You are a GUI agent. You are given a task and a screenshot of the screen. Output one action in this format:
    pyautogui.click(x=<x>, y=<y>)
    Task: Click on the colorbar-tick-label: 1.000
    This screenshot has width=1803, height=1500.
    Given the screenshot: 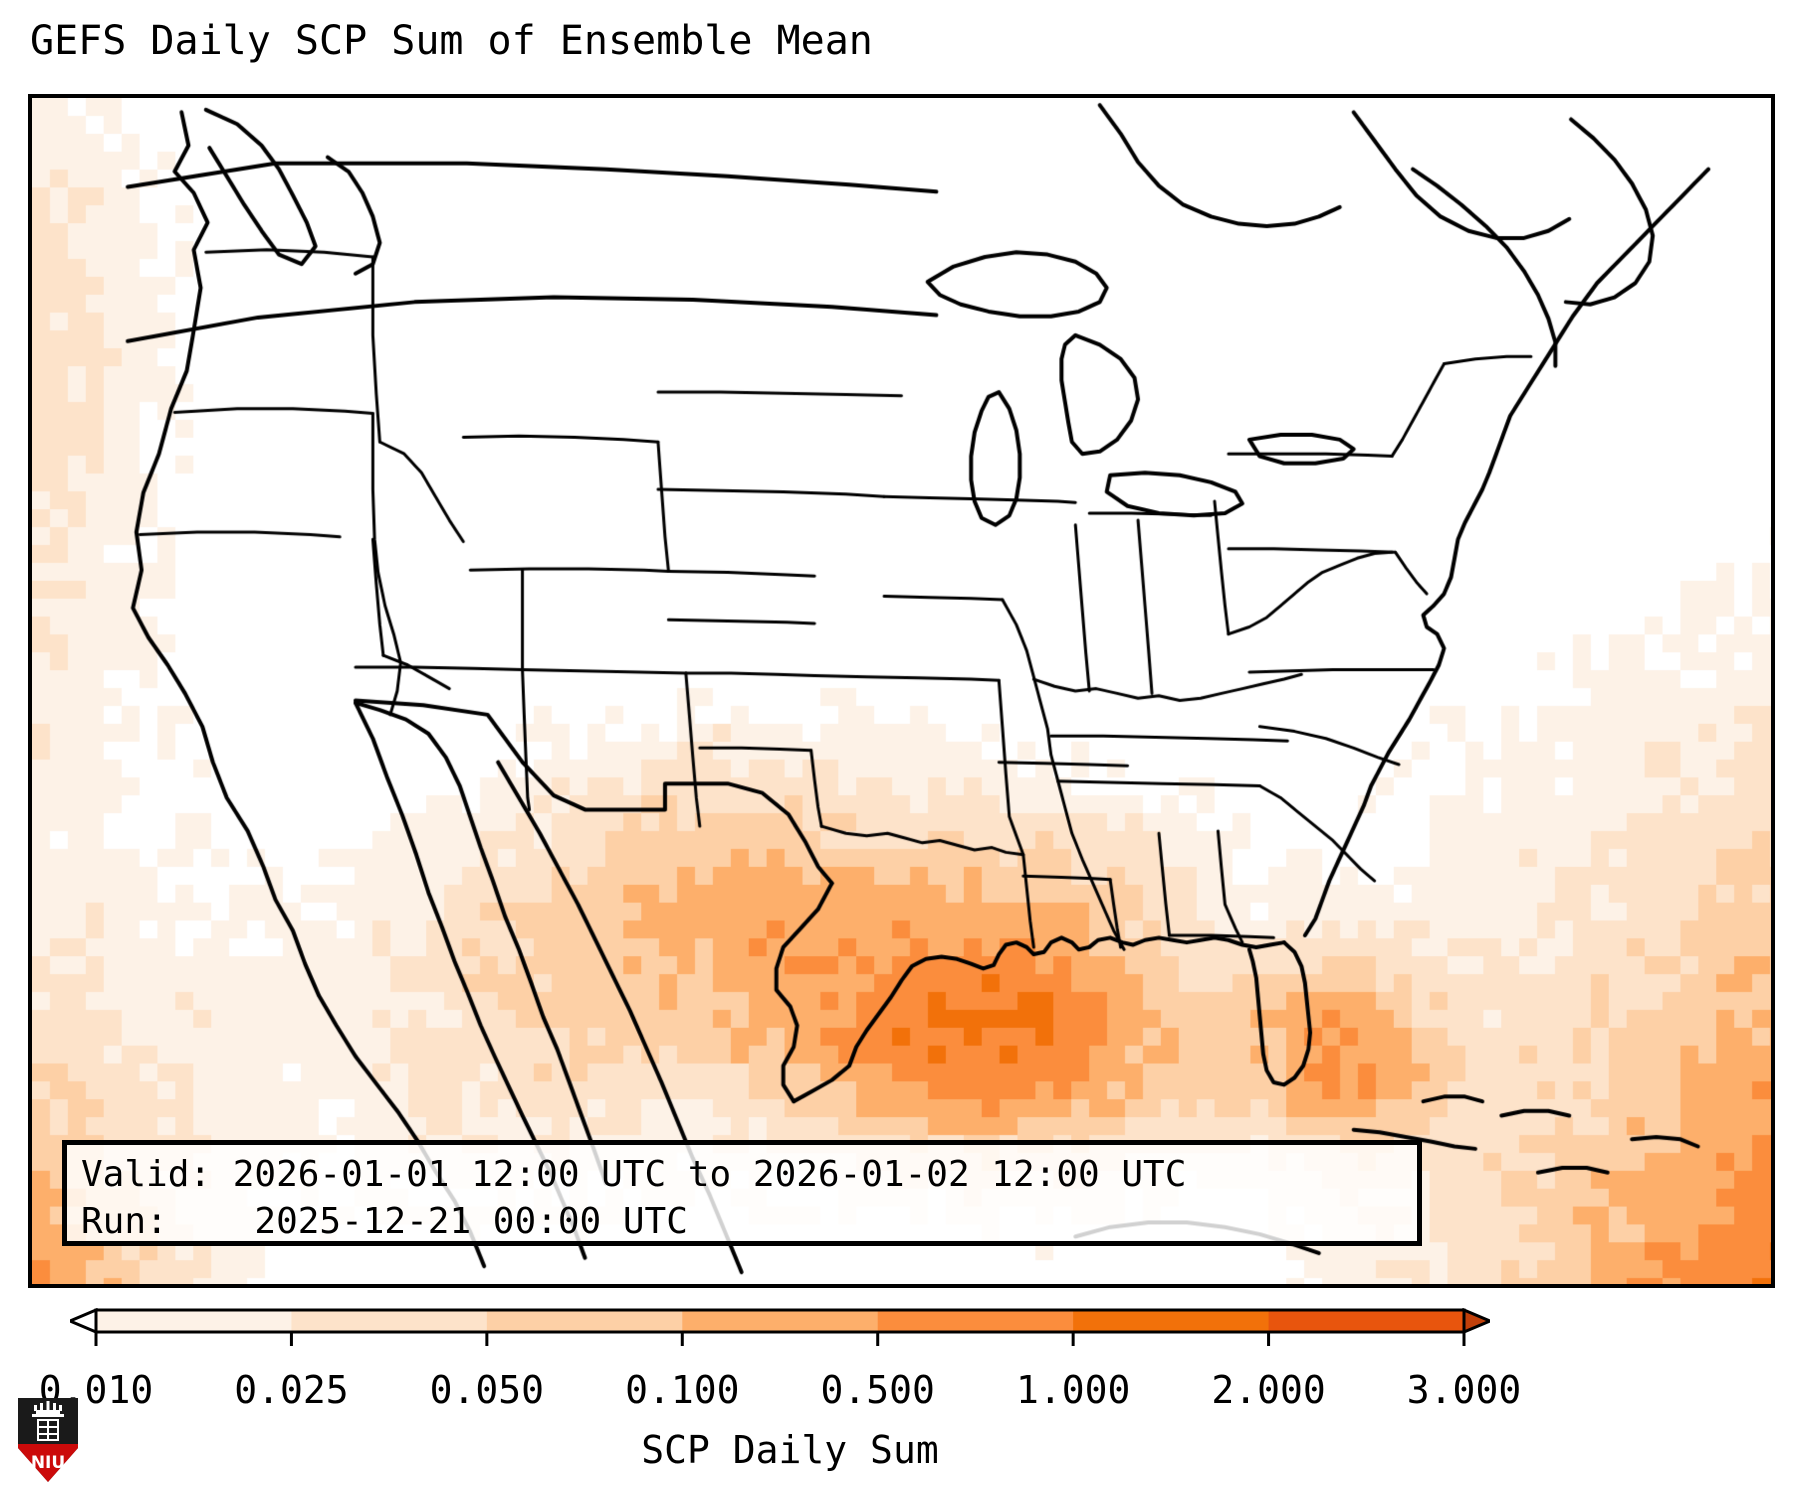 What is the action you would take?
    pyautogui.click(x=1073, y=1390)
    